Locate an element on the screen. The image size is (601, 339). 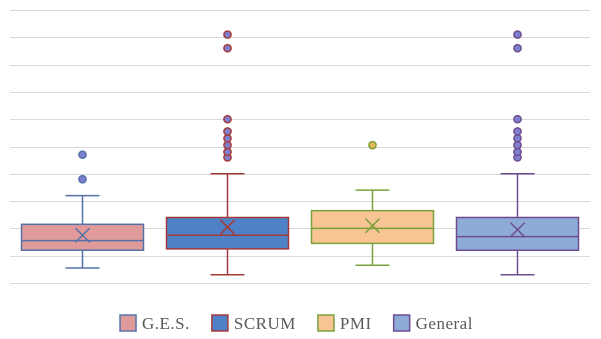
box-g-e-s is located at coordinates (82, 209).